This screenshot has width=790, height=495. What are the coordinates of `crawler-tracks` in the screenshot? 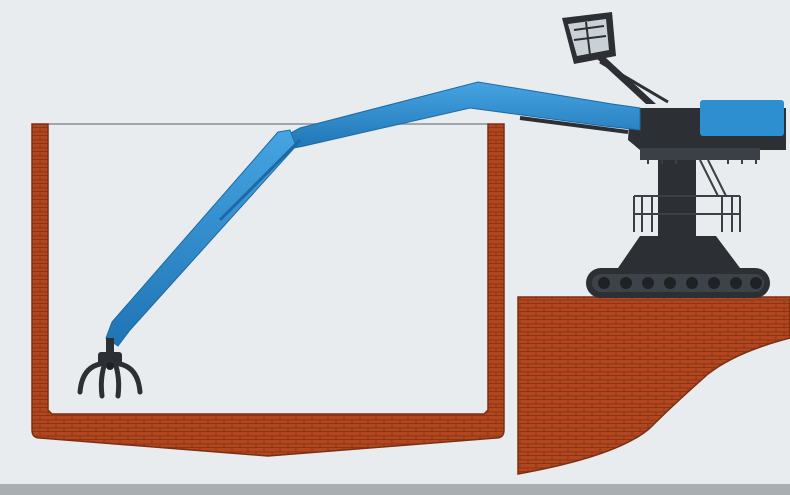 It's located at (678, 283).